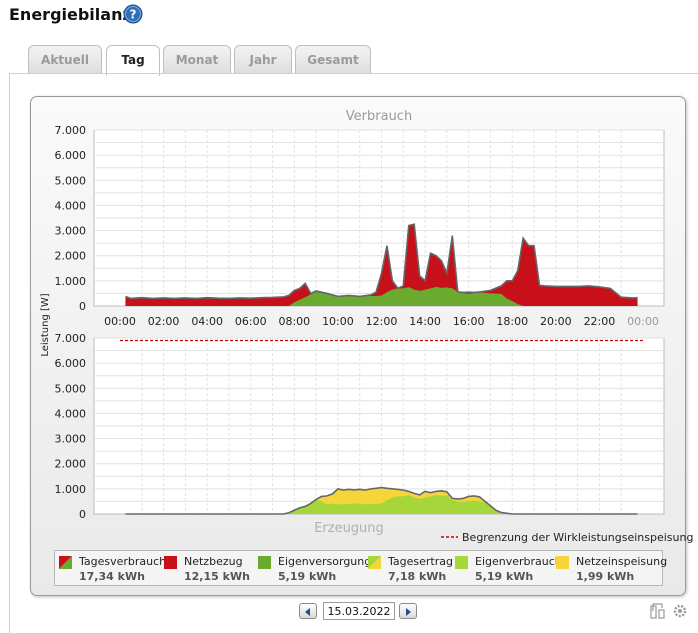  Describe the element at coordinates (112, 576) in the screenshot. I see `legend-value: 17,34 kWh` at that location.